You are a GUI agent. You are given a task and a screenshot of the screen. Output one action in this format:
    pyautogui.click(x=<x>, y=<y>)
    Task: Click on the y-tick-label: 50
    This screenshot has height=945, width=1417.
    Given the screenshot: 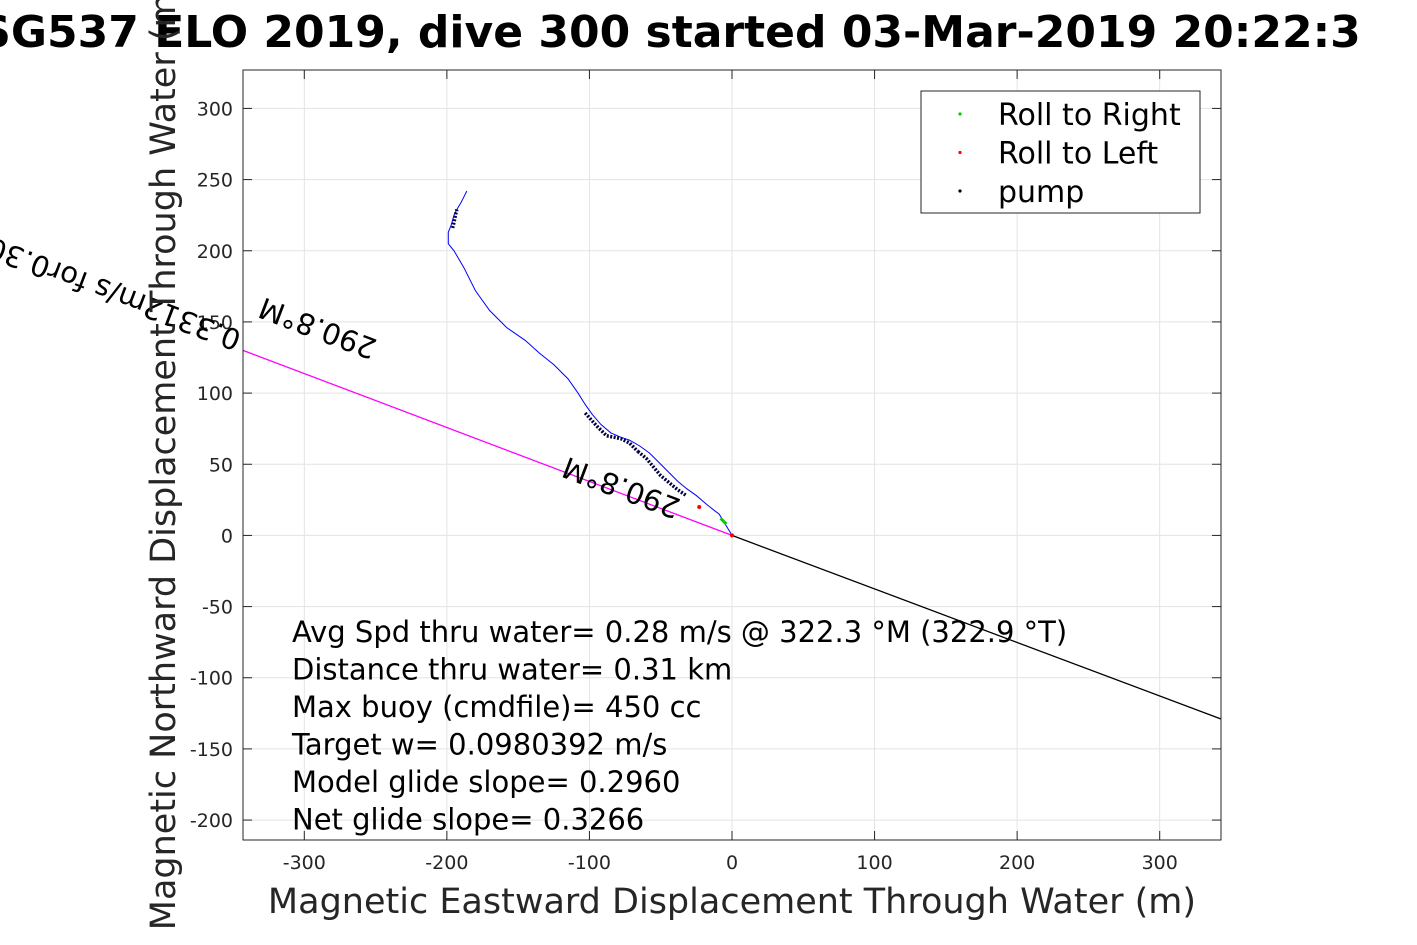 What is the action you would take?
    pyautogui.click(x=221, y=465)
    